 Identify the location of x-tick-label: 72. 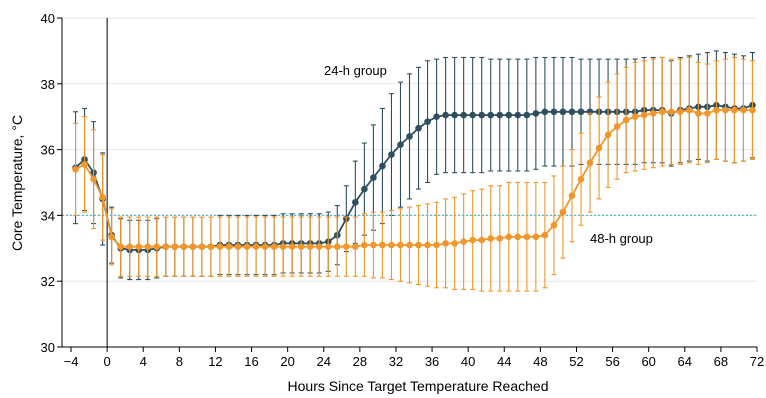
(757, 361).